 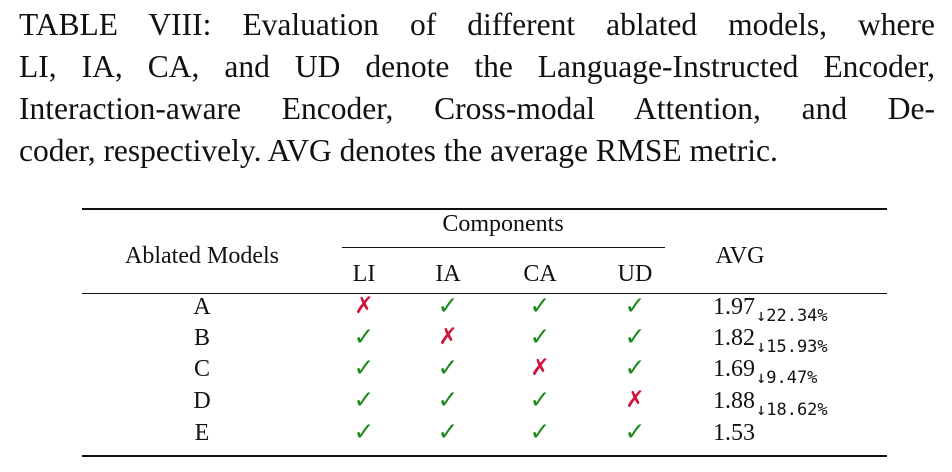 What do you see at coordinates (202, 401) in the screenshot?
I see `row-model-label: D` at bounding box center [202, 401].